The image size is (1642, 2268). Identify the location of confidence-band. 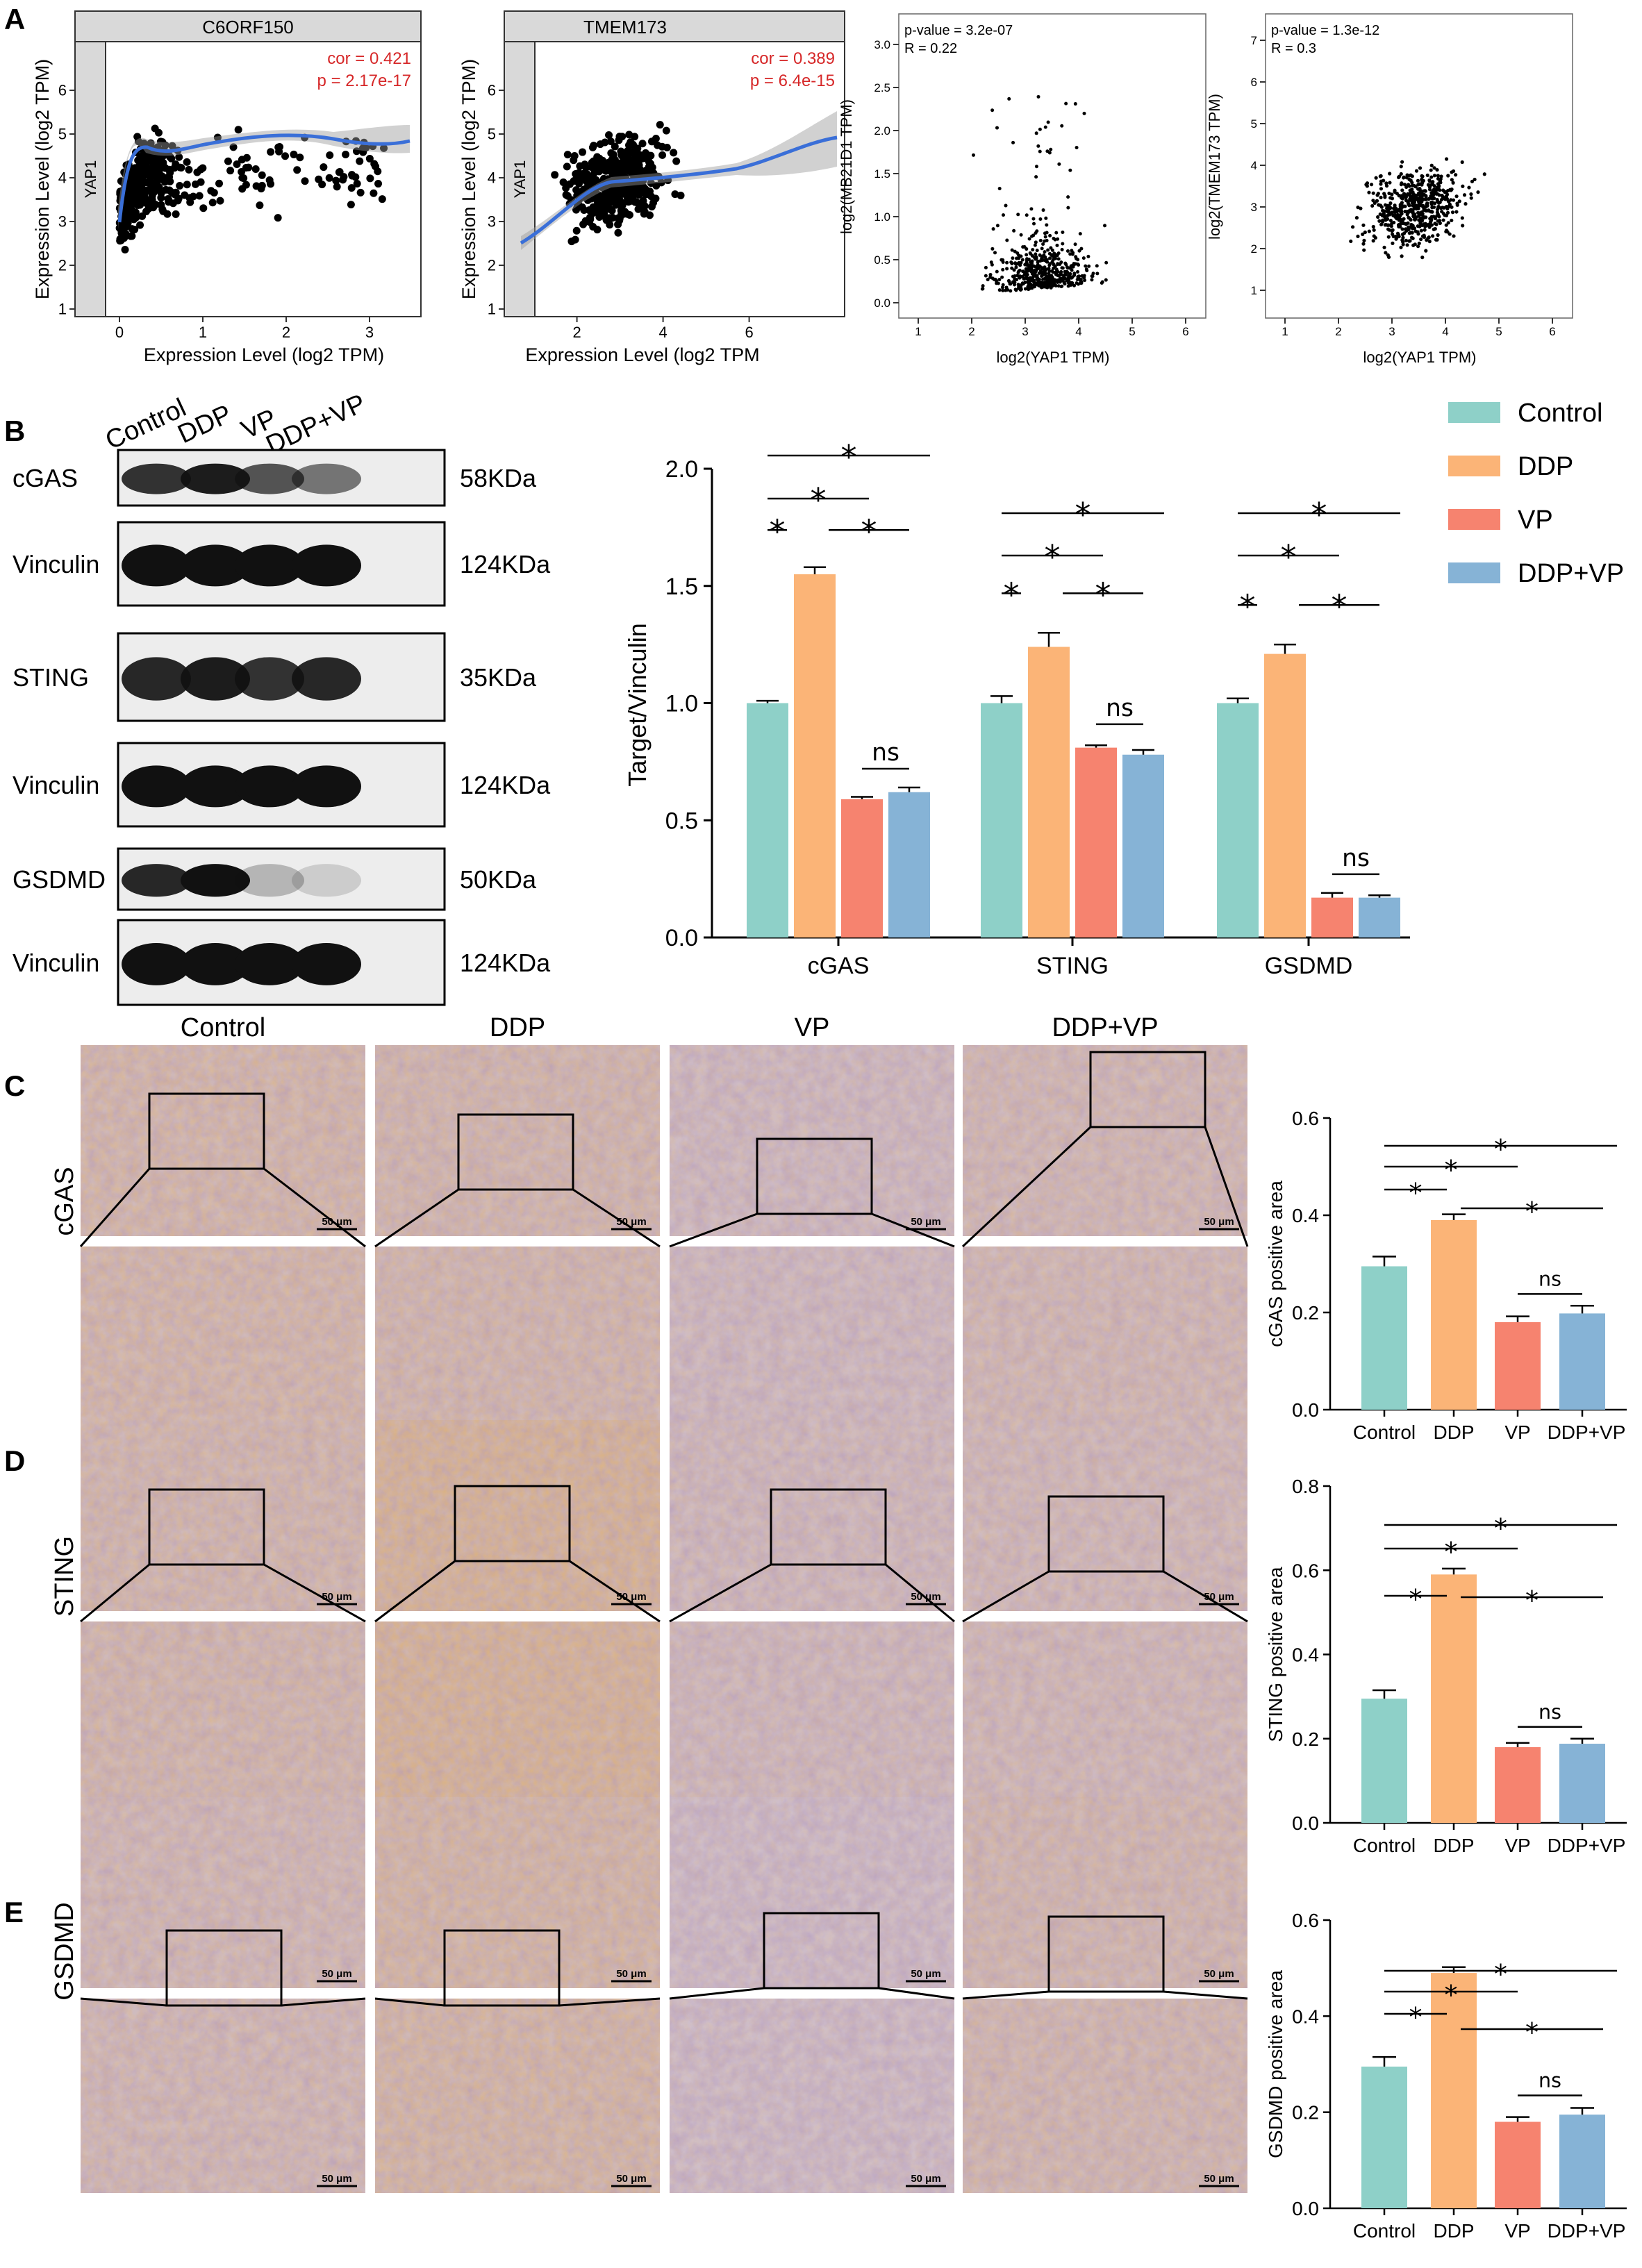
(679, 180).